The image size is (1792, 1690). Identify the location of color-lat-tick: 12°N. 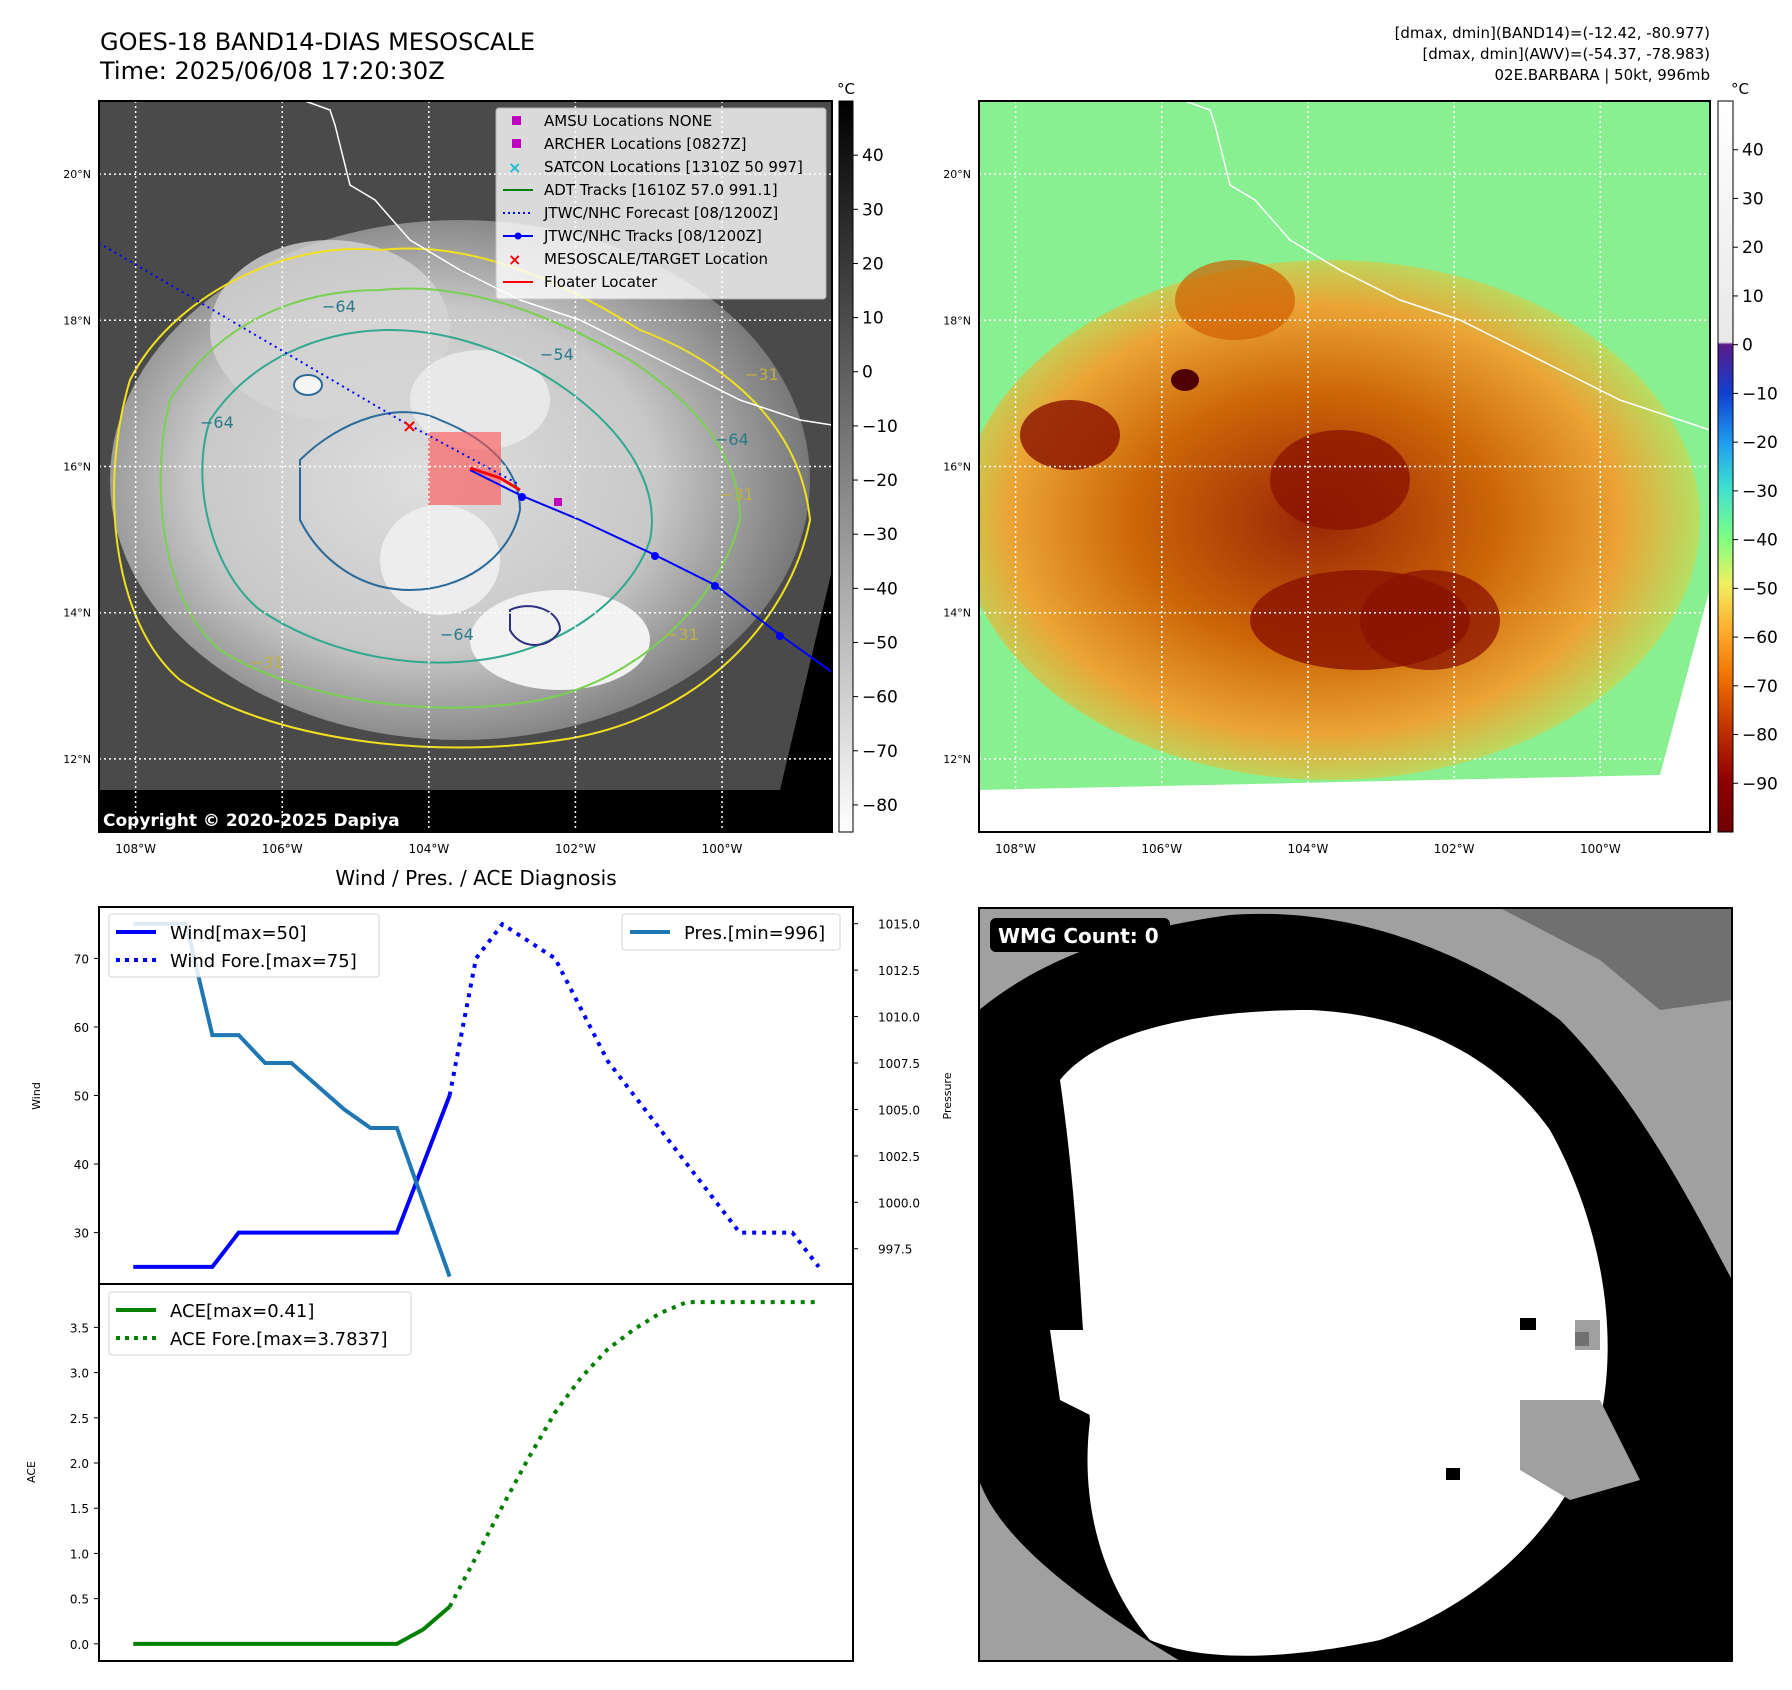
(957, 759).